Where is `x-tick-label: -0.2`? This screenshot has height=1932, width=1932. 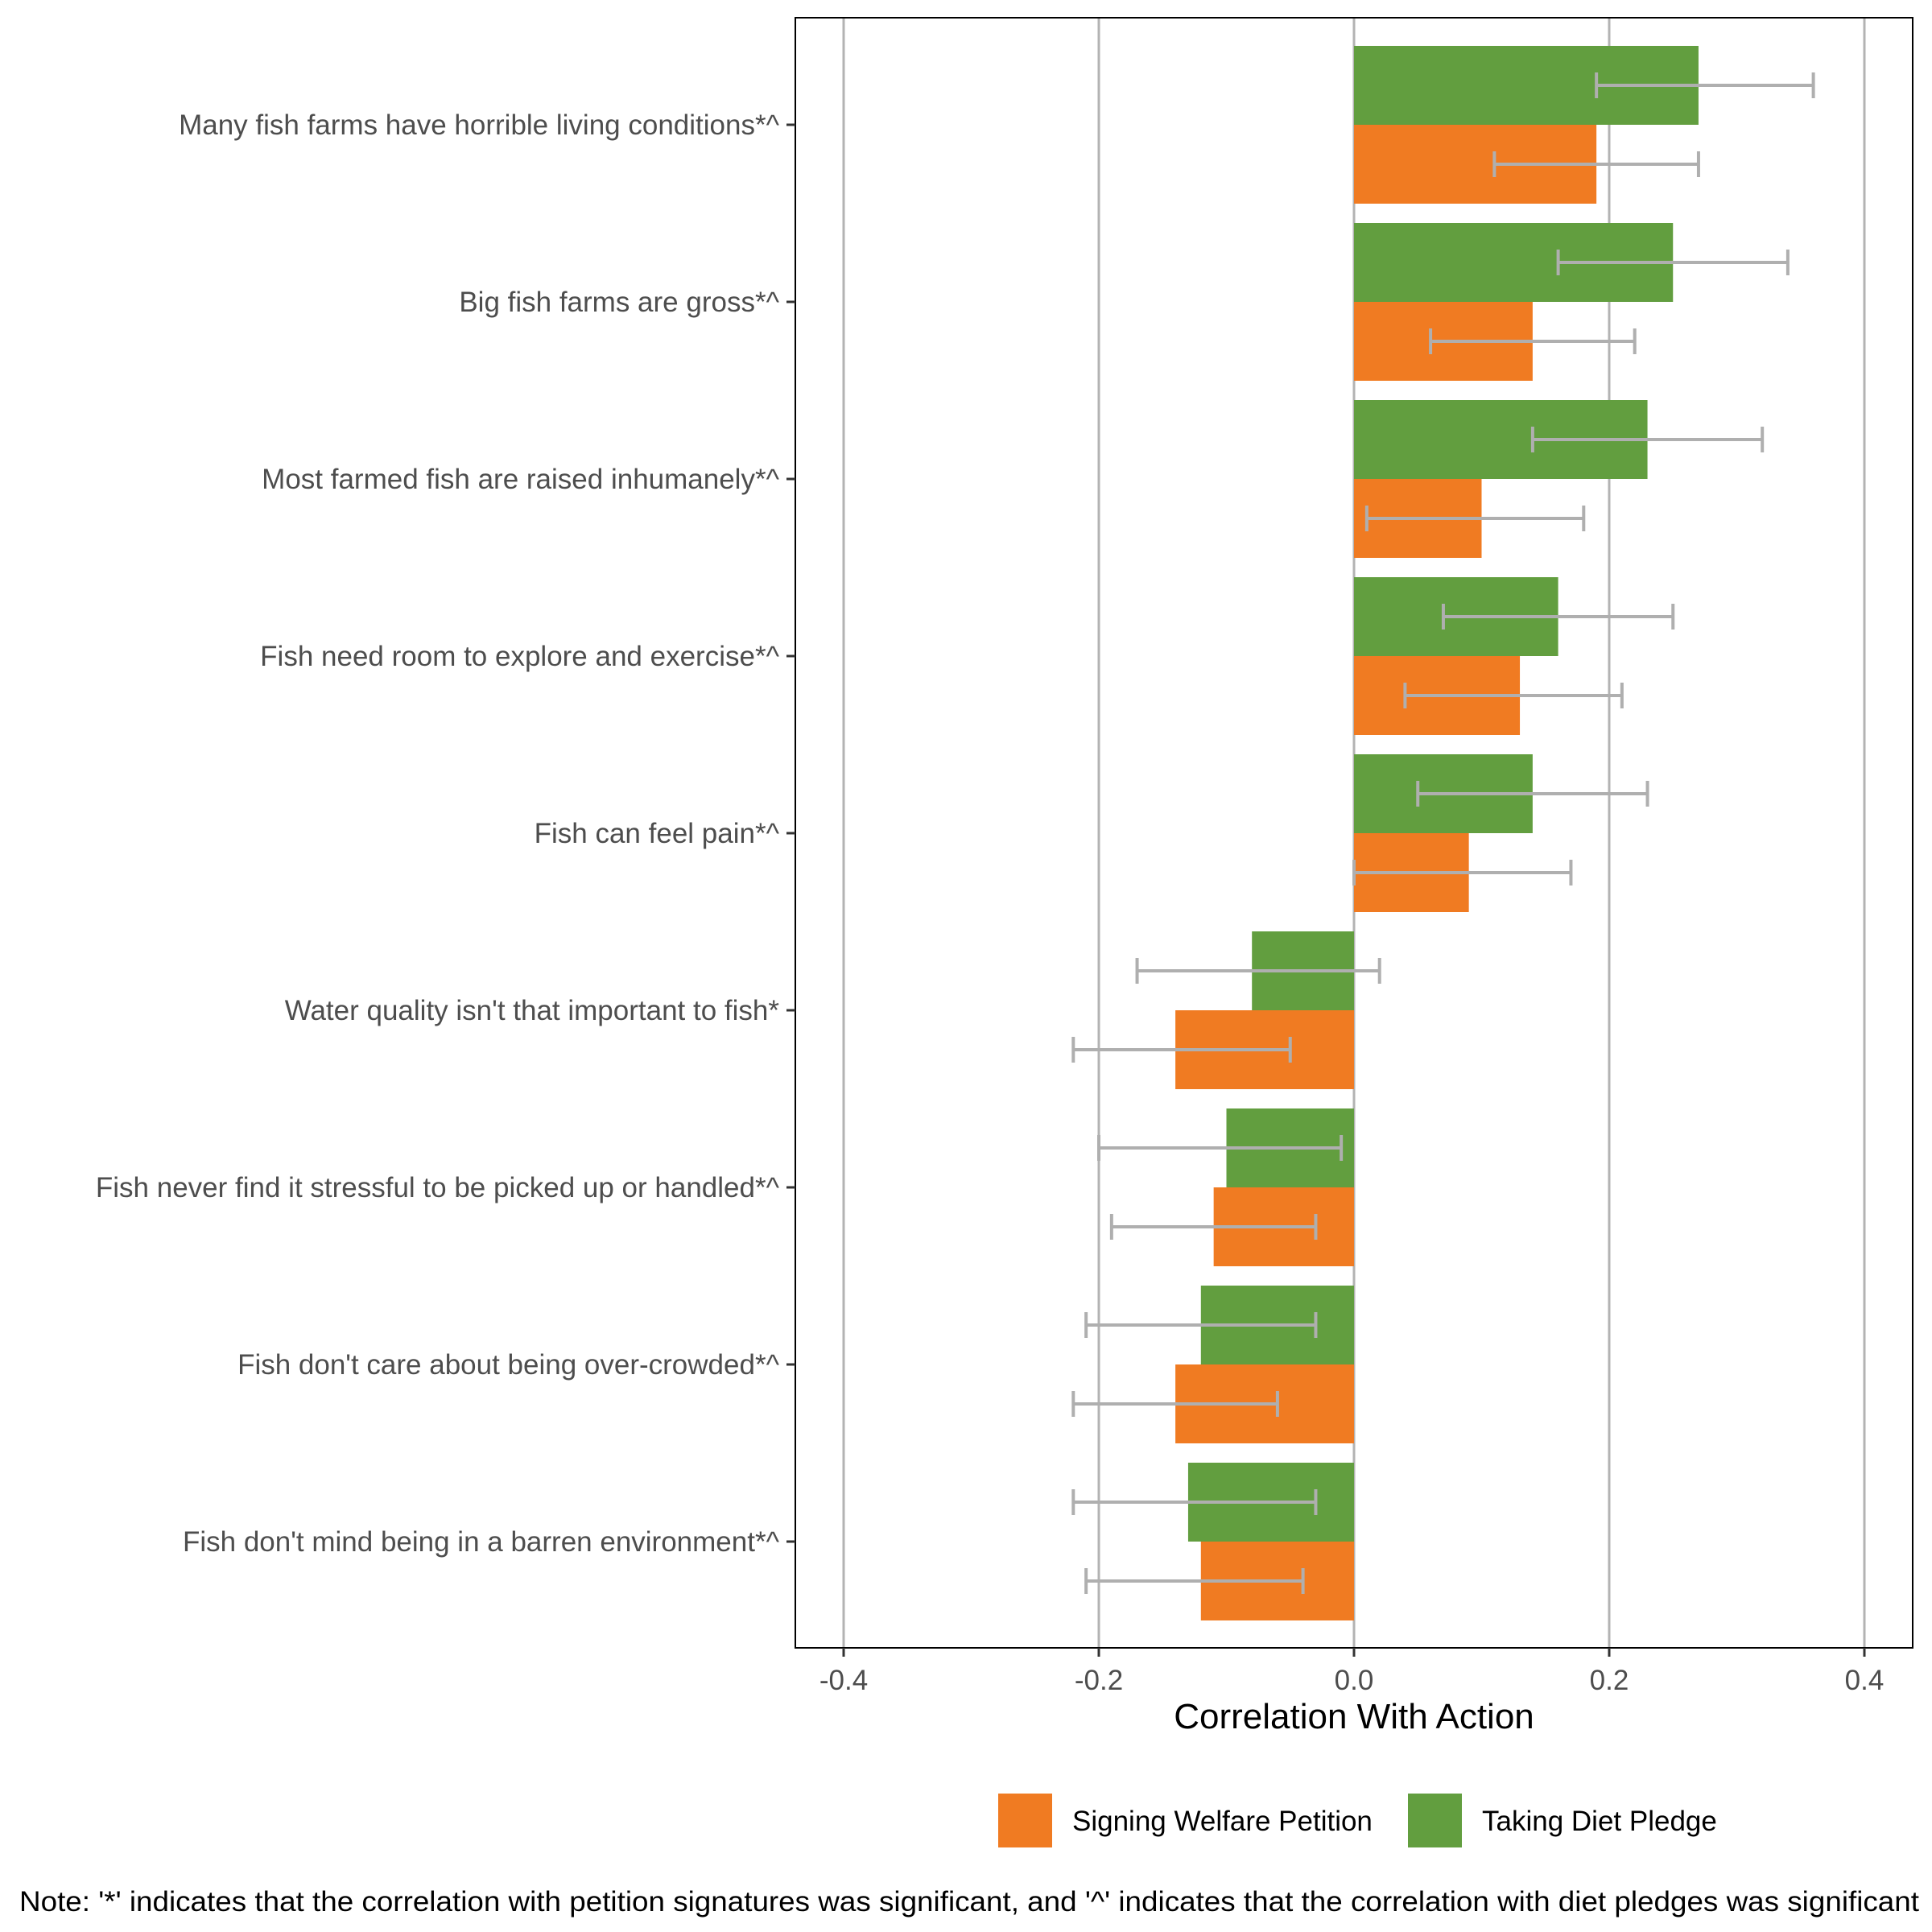 x-tick-label: -0.2 is located at coordinates (1099, 1681).